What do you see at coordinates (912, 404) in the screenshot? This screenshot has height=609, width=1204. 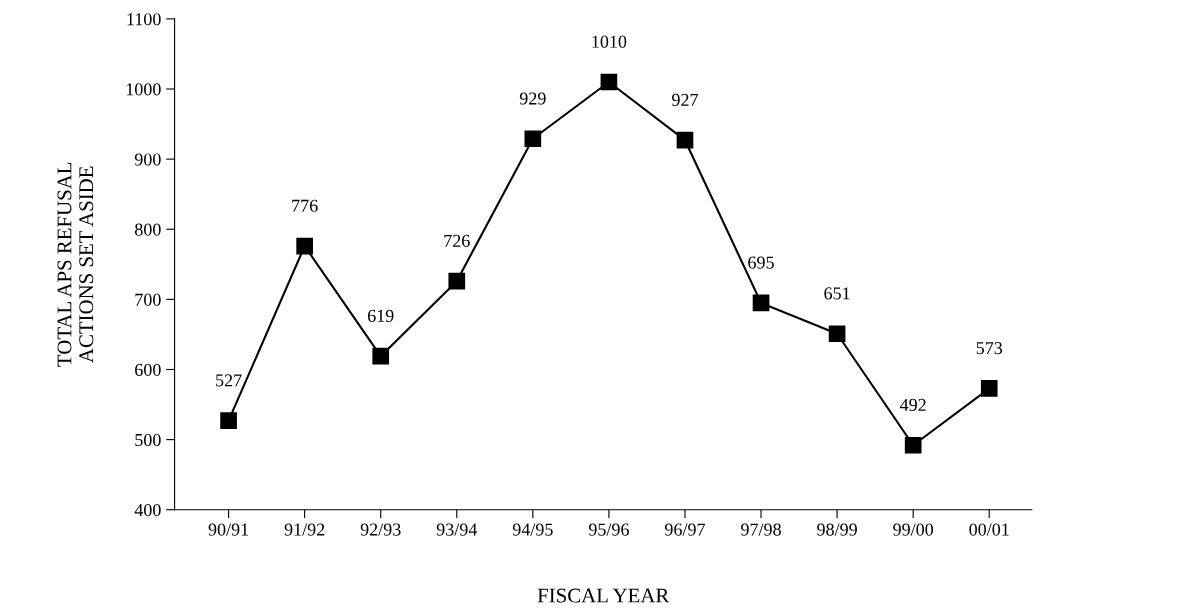 I see `data-label: 492` at bounding box center [912, 404].